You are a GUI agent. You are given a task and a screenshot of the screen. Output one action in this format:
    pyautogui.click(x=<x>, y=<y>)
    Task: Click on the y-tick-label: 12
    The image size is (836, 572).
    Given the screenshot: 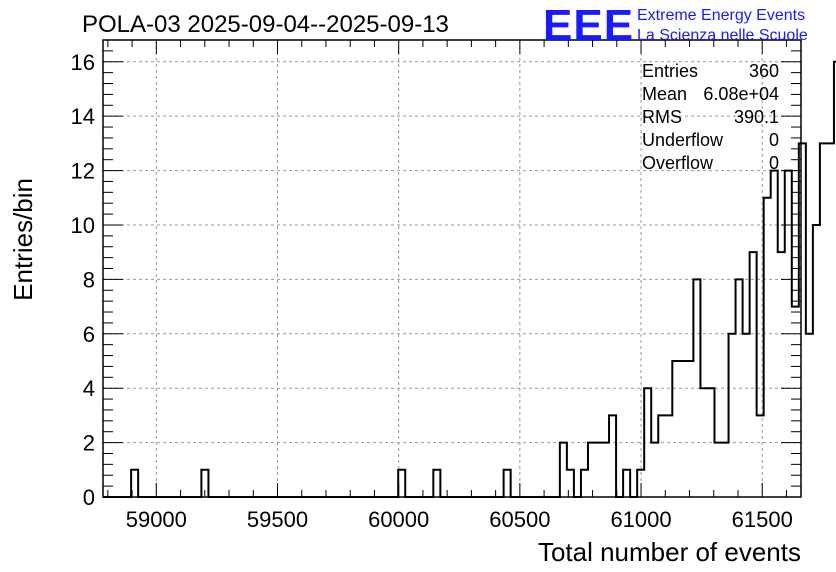 What is the action you would take?
    pyautogui.click(x=83, y=171)
    